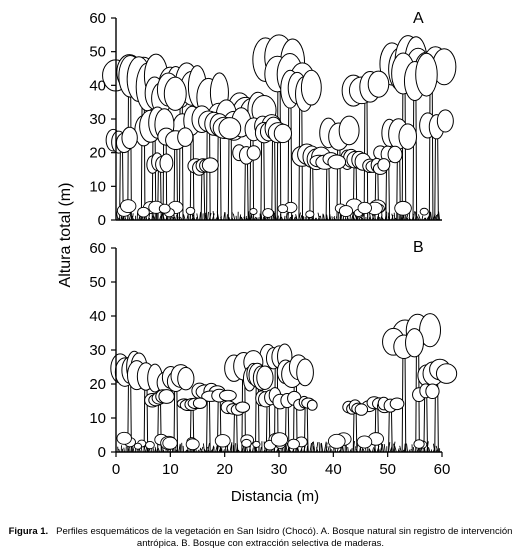  What do you see at coordinates (418, 18) in the screenshot?
I see `panel-a-label: A` at bounding box center [418, 18].